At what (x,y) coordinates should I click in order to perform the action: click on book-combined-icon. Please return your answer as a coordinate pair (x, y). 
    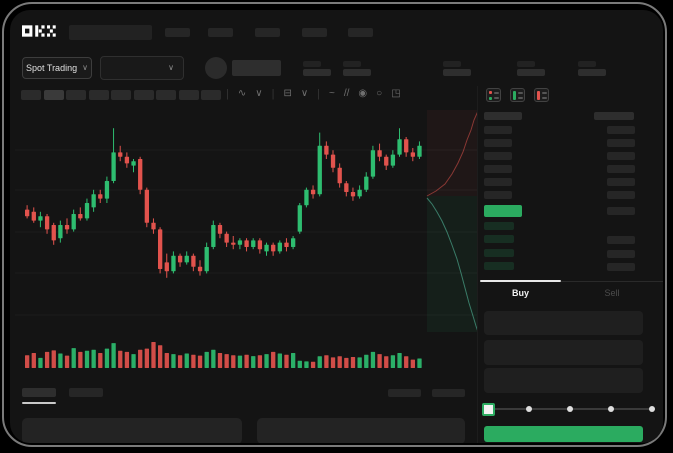
    Looking at the image, I should click on (493, 95).